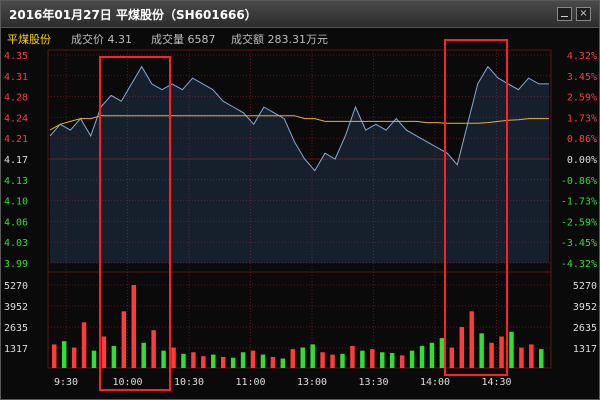 This screenshot has width=600, height=400. Describe the element at coordinates (16, 139) in the screenshot. I see `price-tick-label: 4.21` at that location.